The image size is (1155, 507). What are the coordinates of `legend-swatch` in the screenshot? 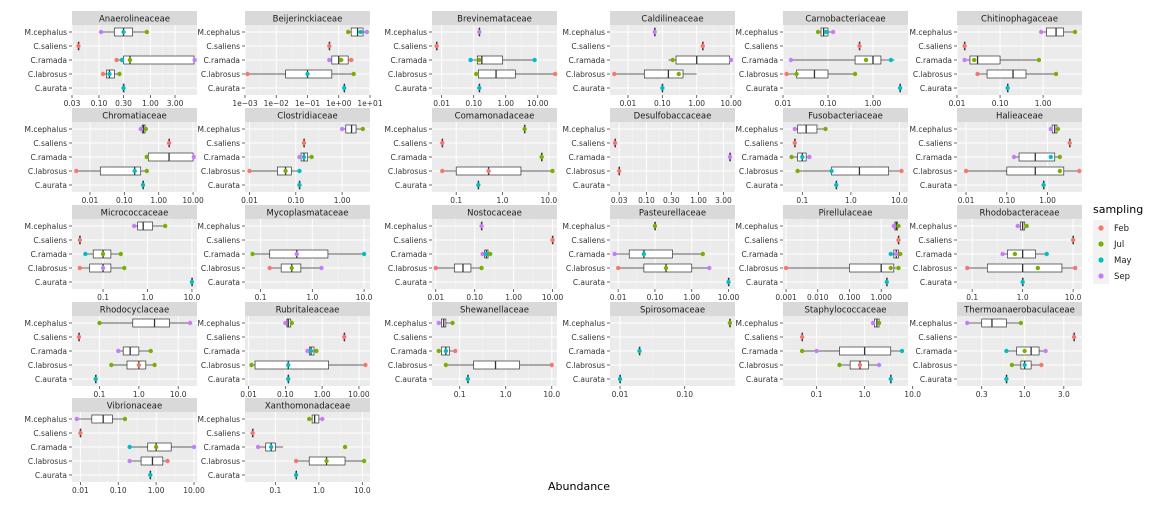 It's located at (1101, 244).